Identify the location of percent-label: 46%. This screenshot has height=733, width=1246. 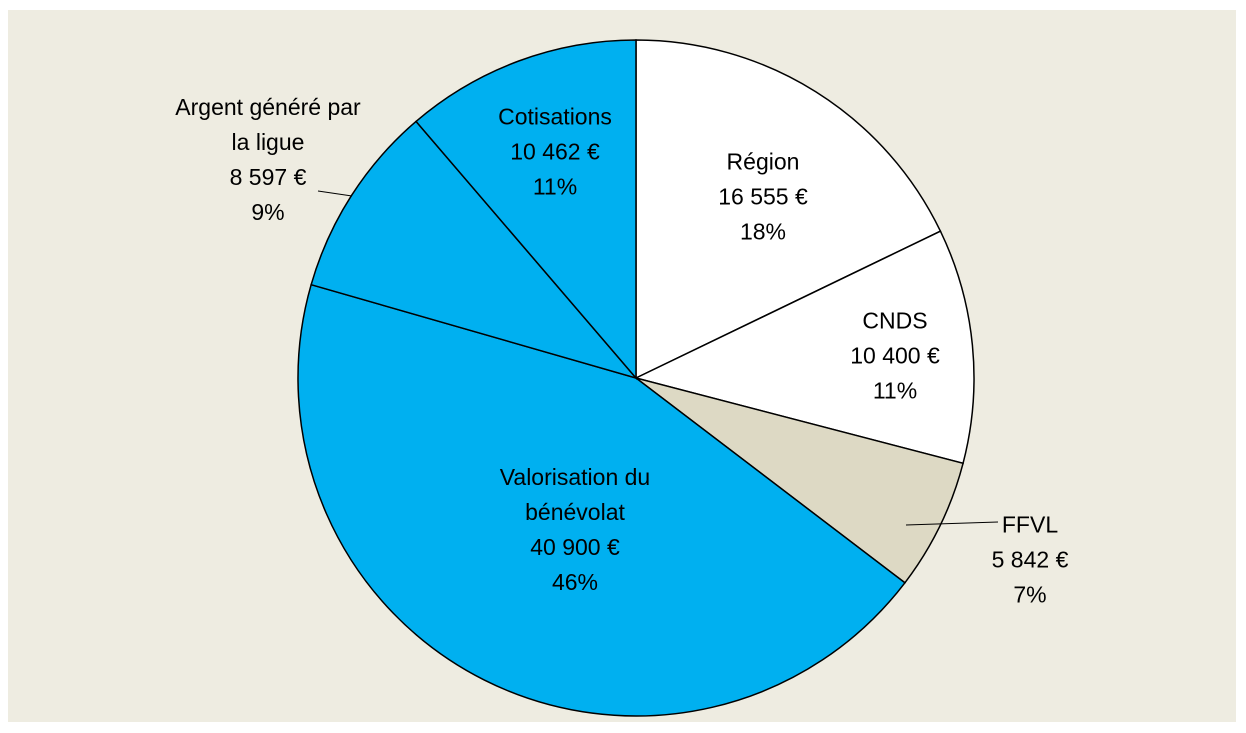
(575, 582).